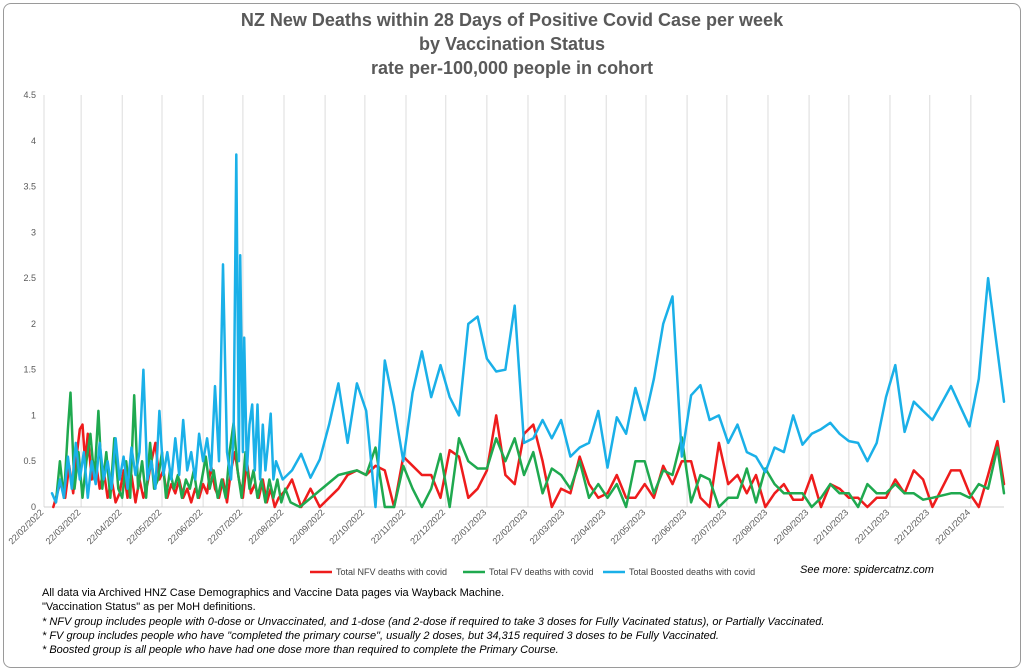 This screenshot has height=671, width=1024. What do you see at coordinates (29, 95) in the screenshot?
I see `y-tick-label: 4.5` at bounding box center [29, 95].